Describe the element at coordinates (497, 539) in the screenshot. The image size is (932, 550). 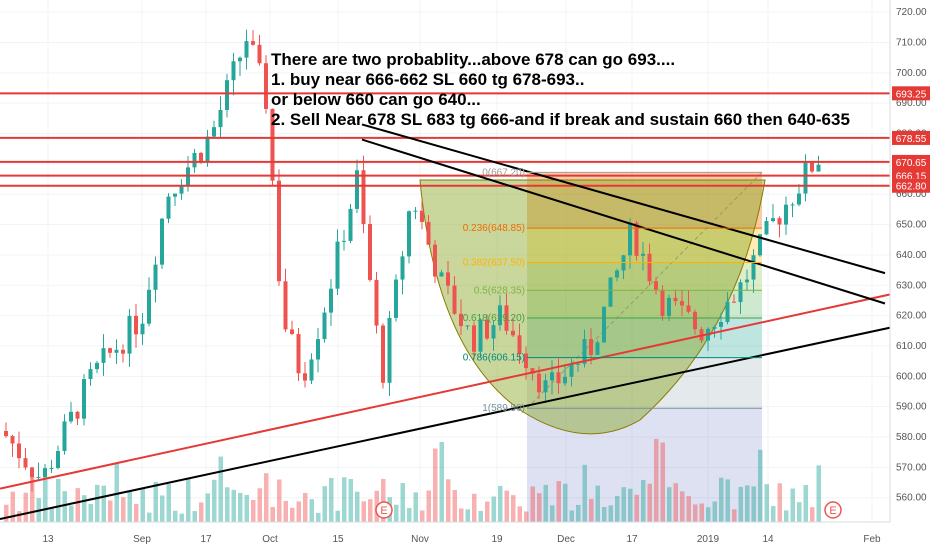
I see `x-tick-label: 19` at that location.